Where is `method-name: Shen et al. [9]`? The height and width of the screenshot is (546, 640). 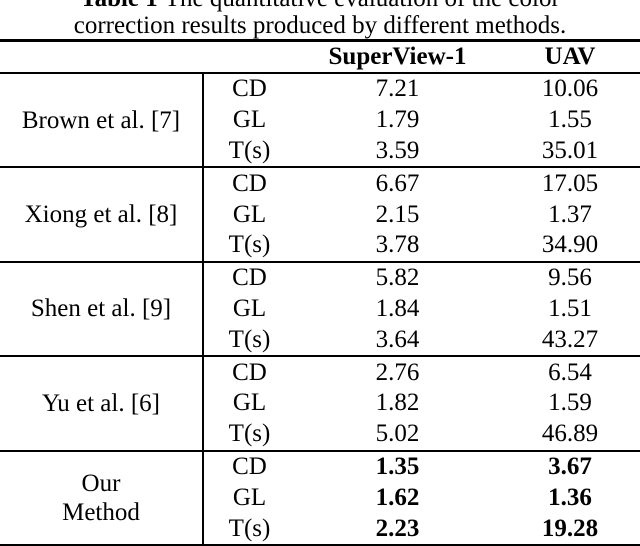 method-name: Shen et al. [9] is located at coordinates (102, 309).